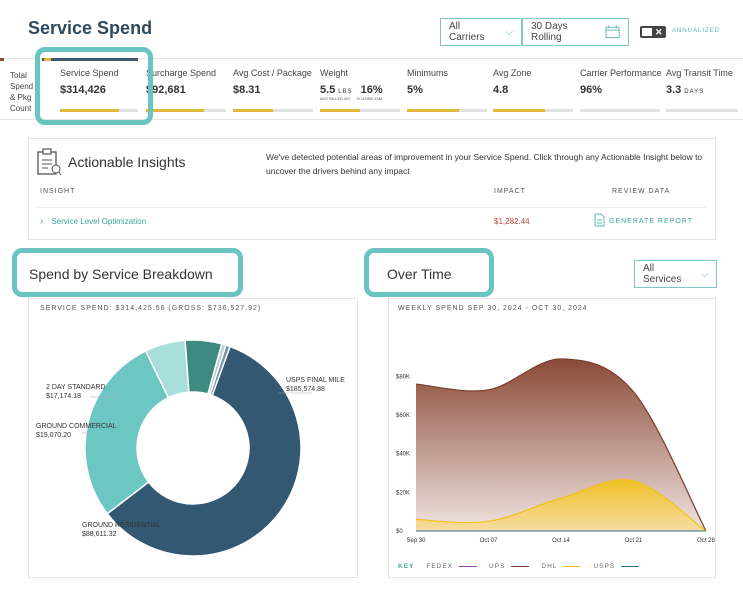 This screenshot has height=592, width=743. What do you see at coordinates (561, 505) in the screenshot?
I see `series-area-dhl` at bounding box center [561, 505].